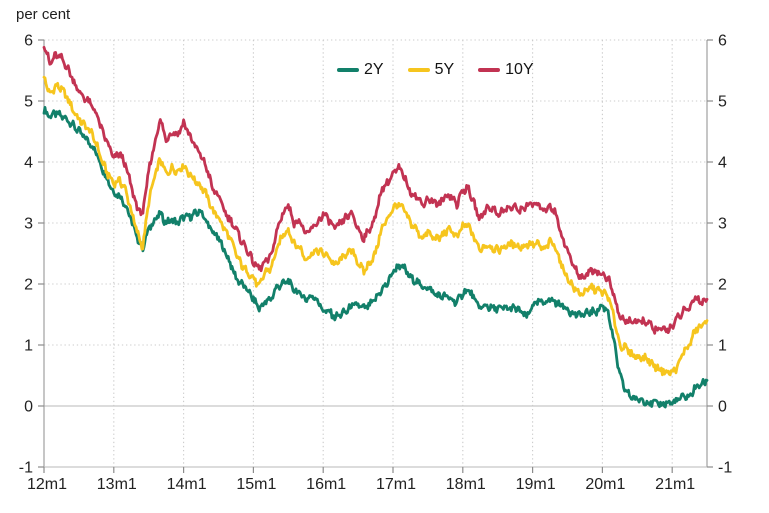 This screenshot has height=513, width=769. What do you see at coordinates (28, 41) in the screenshot?
I see `y-axis-label-left: 6` at bounding box center [28, 41].